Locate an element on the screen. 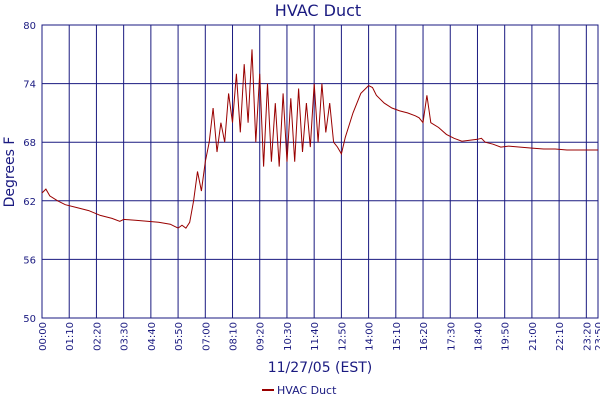  x-tick-label: 23:20 is located at coordinates (587, 336).